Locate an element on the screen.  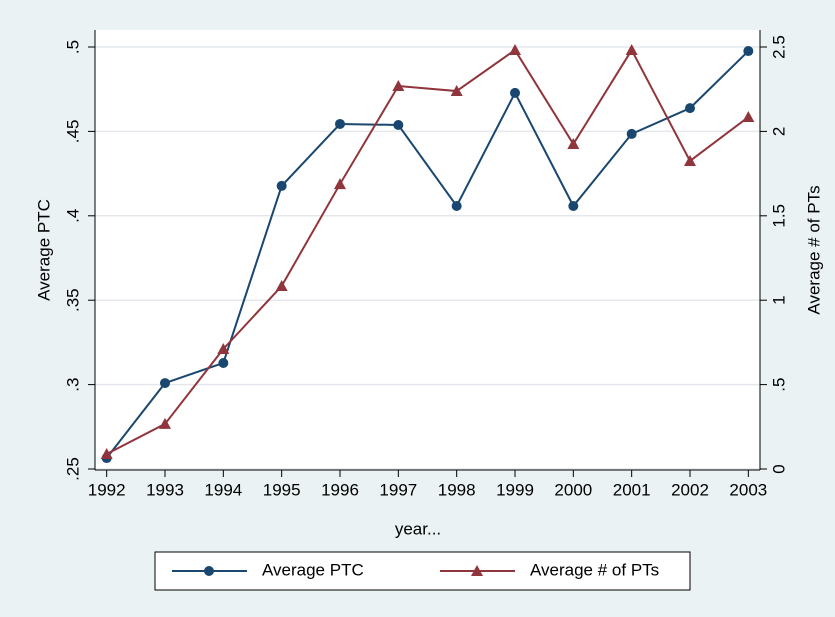
x-tick-label: 2000 is located at coordinates (573, 489).